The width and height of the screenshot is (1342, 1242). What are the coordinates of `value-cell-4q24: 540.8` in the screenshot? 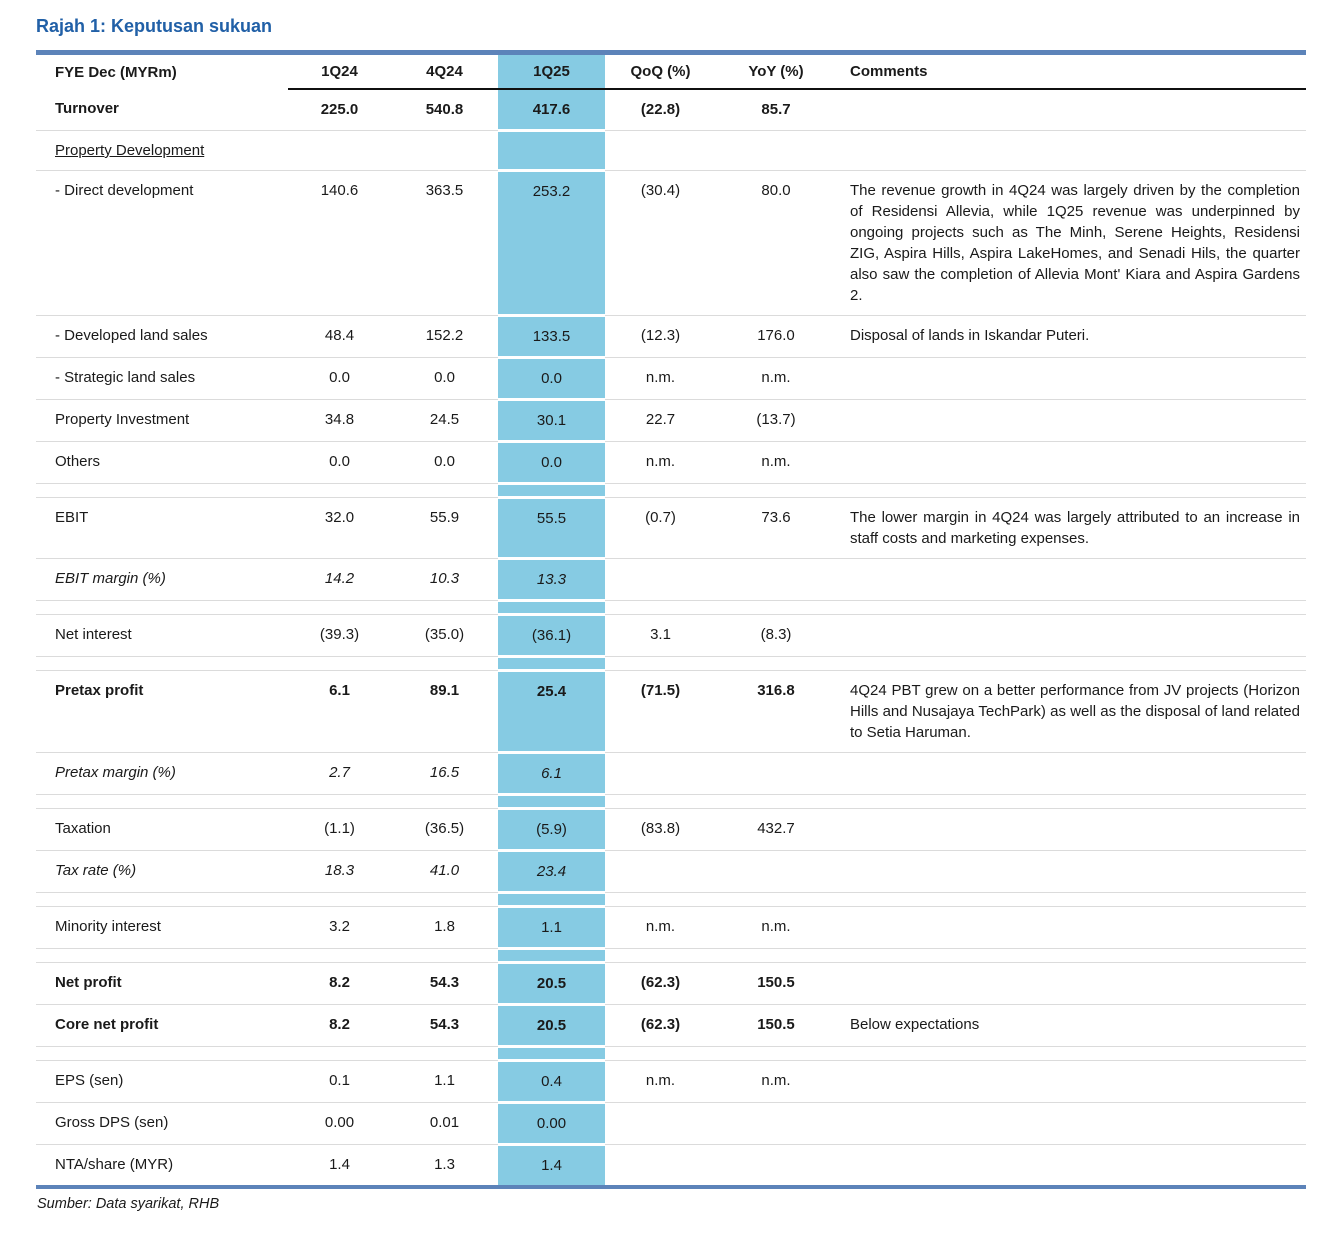 It's located at (444, 109).